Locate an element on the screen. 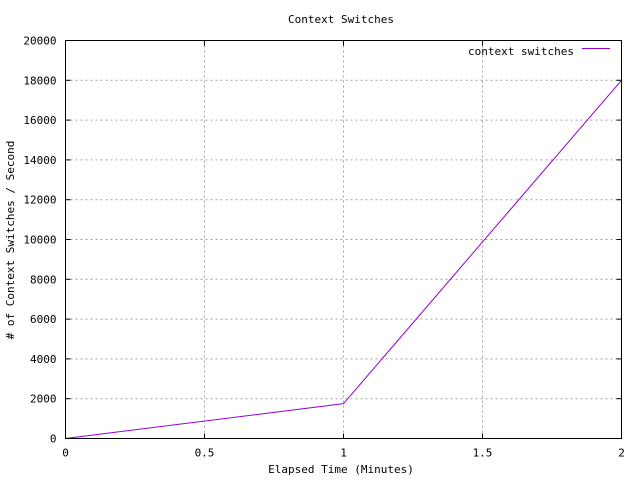 This screenshot has height=480, width=640. y-tick-label: 6000 is located at coordinates (43, 319).